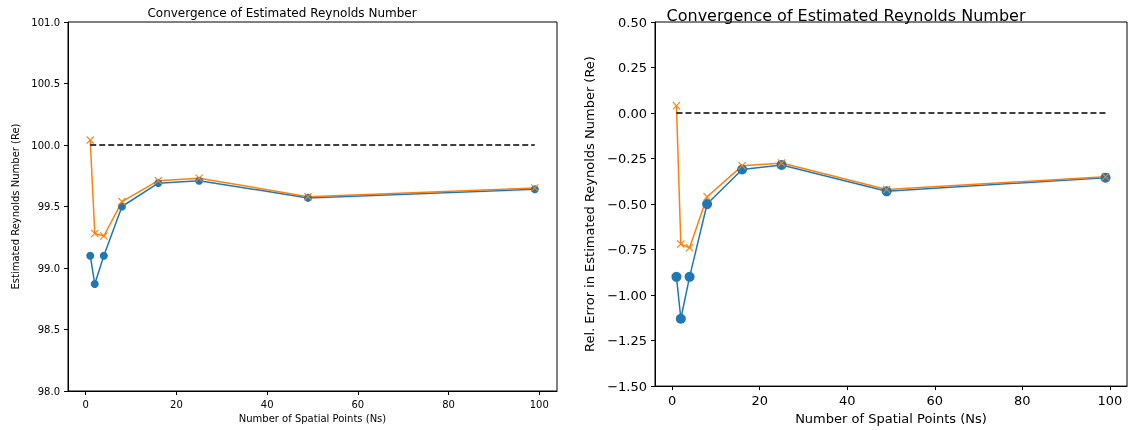  I want to click on y-tick-label: 100.0, so click(45, 145).